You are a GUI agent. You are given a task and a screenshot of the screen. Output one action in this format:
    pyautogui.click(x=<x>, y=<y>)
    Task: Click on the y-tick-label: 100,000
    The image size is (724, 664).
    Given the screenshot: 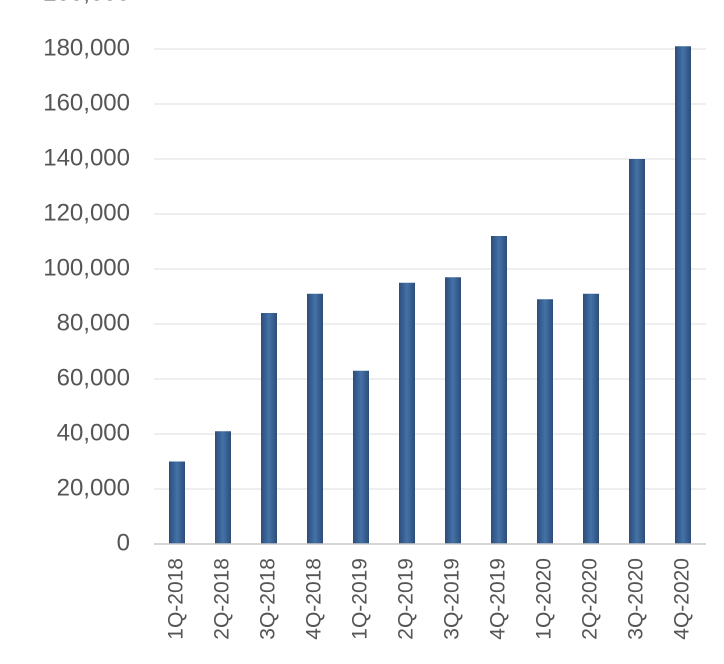 What is the action you would take?
    pyautogui.click(x=86, y=267)
    